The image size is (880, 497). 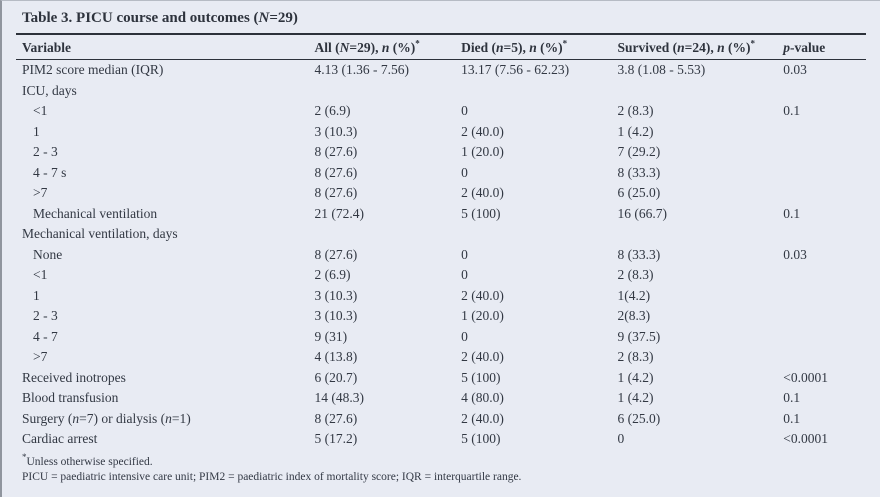 What do you see at coordinates (481, 377) in the screenshot?
I see `cell-died: 5 (100)` at bounding box center [481, 377].